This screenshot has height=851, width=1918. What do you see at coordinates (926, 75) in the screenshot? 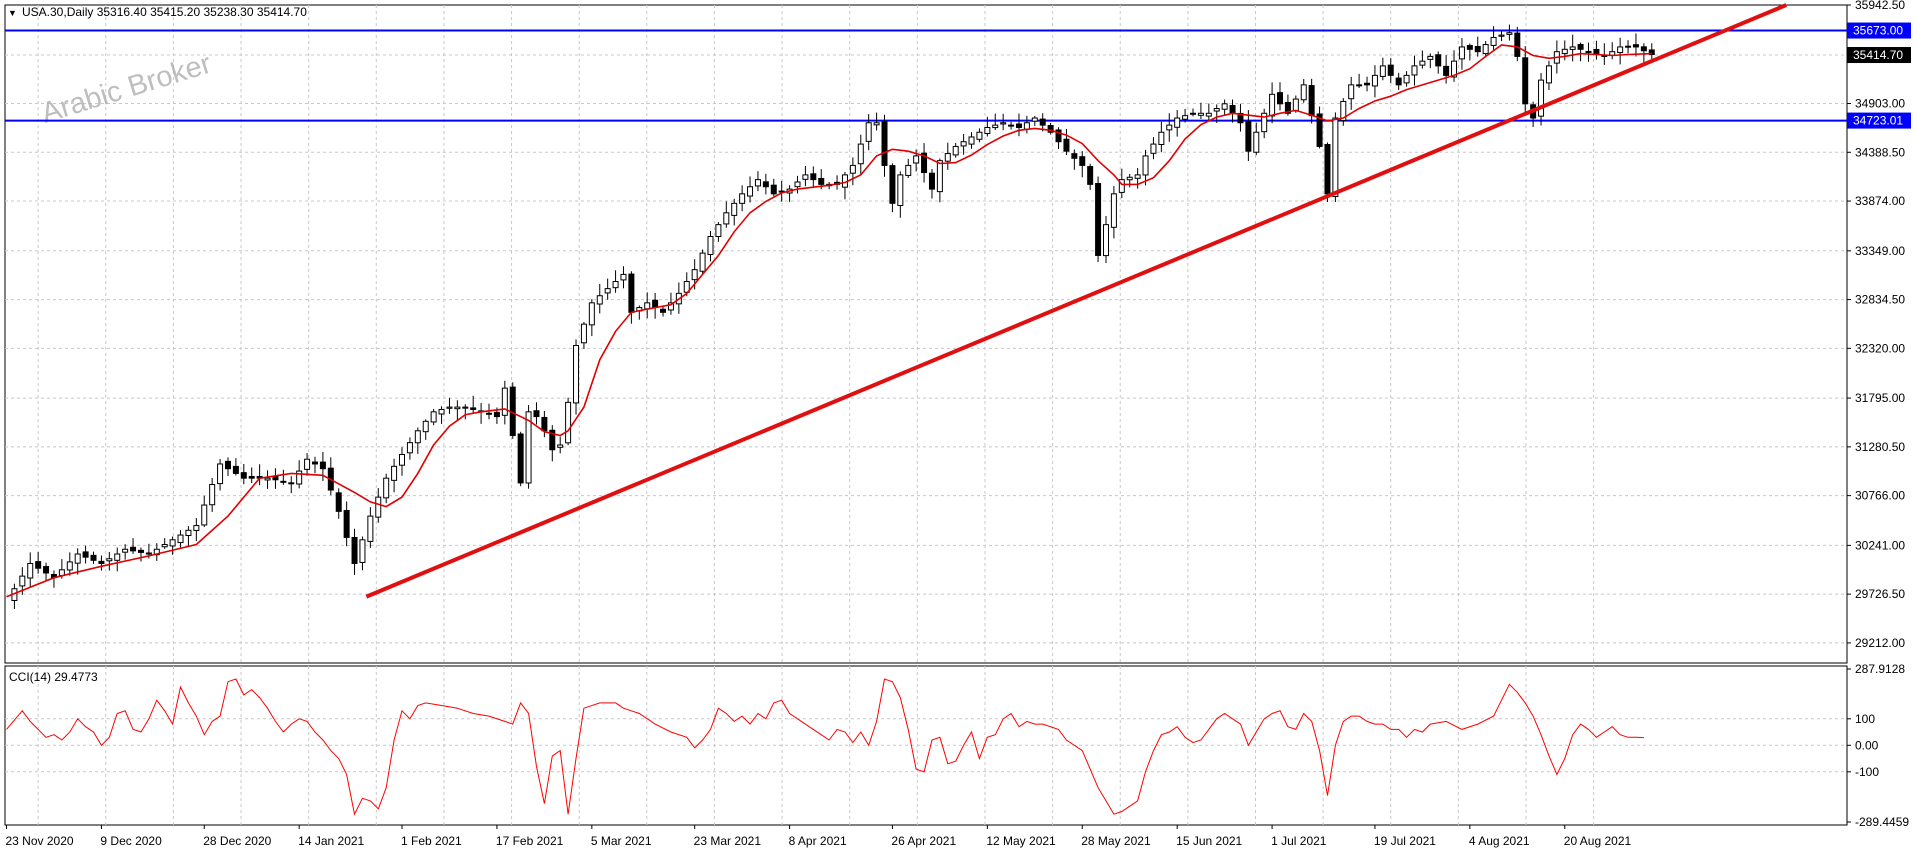
I see `horizontal-levels` at bounding box center [926, 75].